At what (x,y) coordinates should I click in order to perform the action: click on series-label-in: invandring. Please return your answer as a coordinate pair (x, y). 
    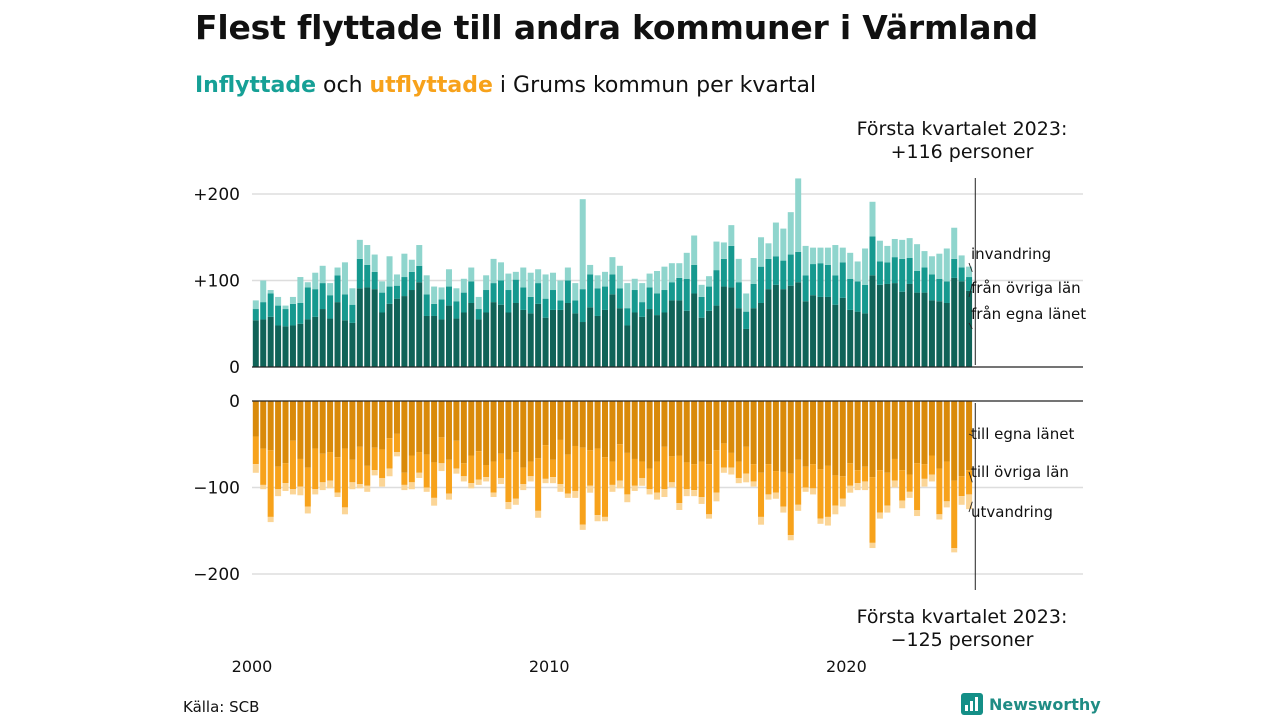
    Looking at the image, I should click on (1011, 254).